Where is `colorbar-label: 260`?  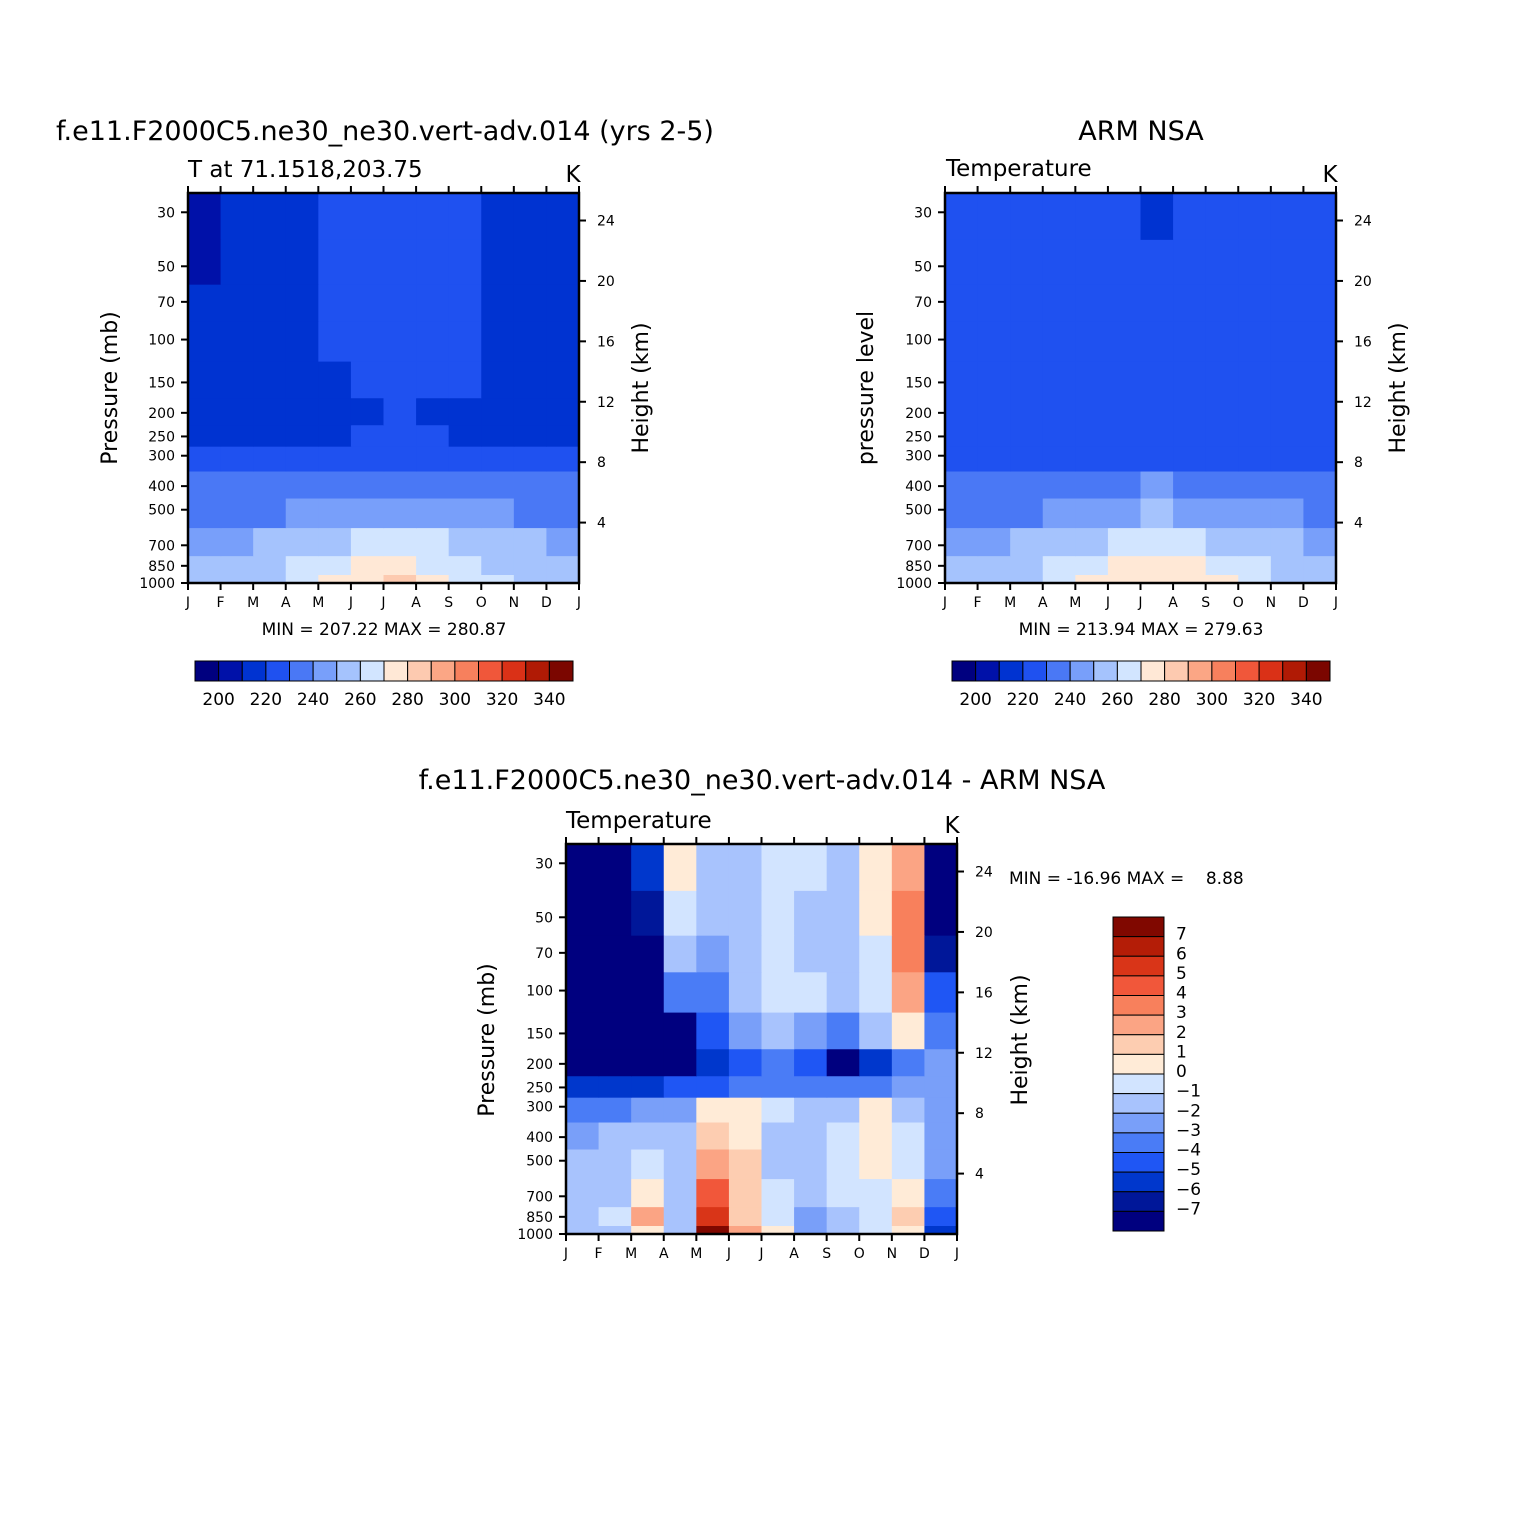
colorbar-label: 260 is located at coordinates (1117, 700).